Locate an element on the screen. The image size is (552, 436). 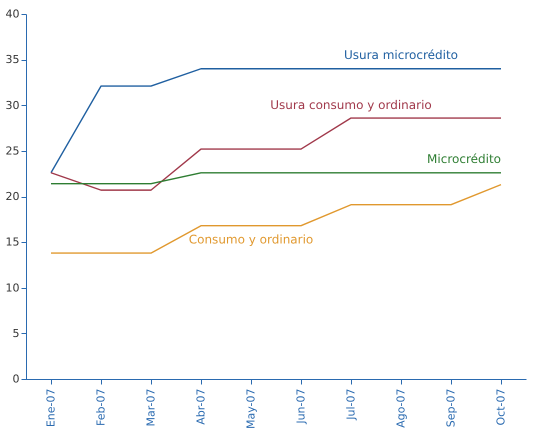
x-tick-label: Abr-07 is located at coordinates (201, 406).